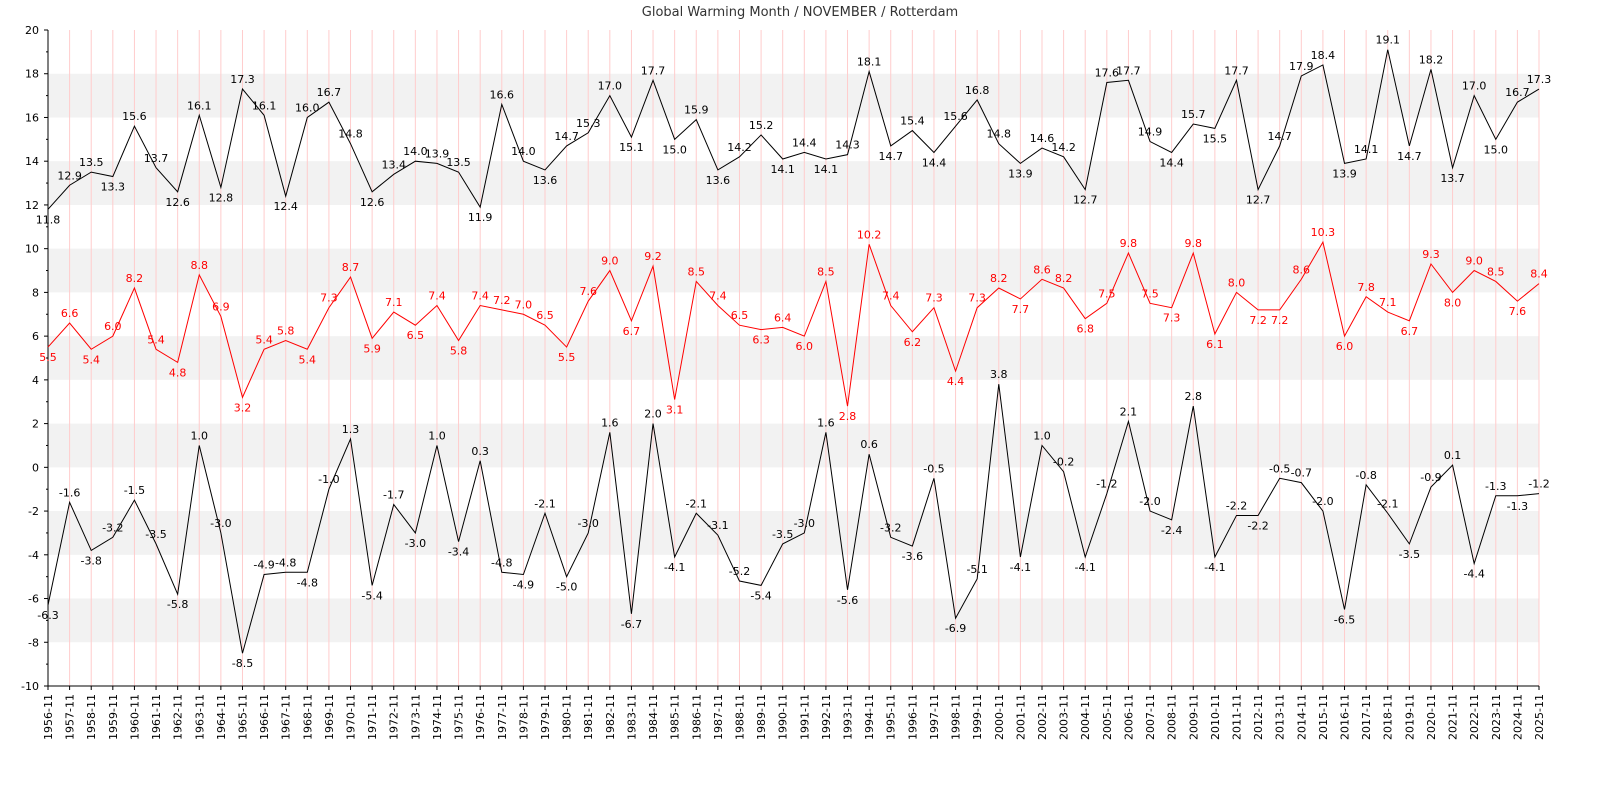 This screenshot has width=1600, height=800. What do you see at coordinates (653, 256) in the screenshot?
I see `data-label: 9.2` at bounding box center [653, 256].